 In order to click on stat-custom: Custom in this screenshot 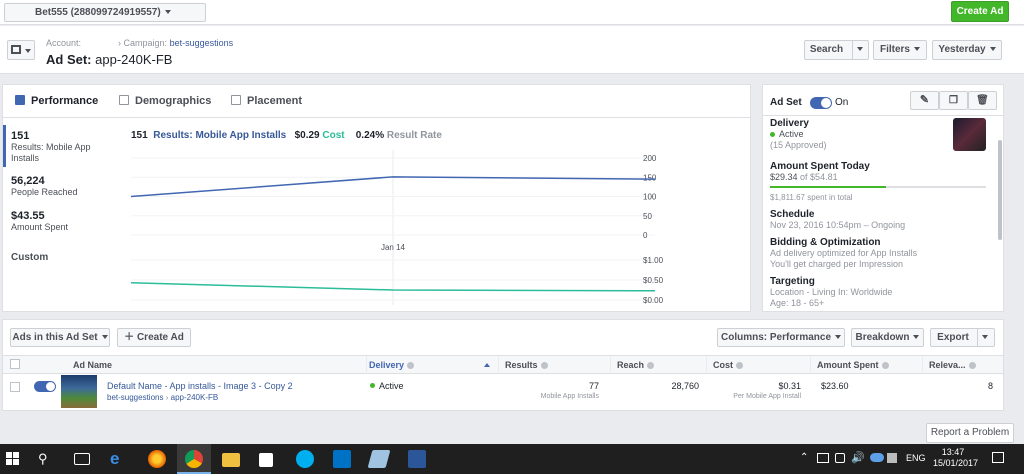, I will do `click(30, 257)`.